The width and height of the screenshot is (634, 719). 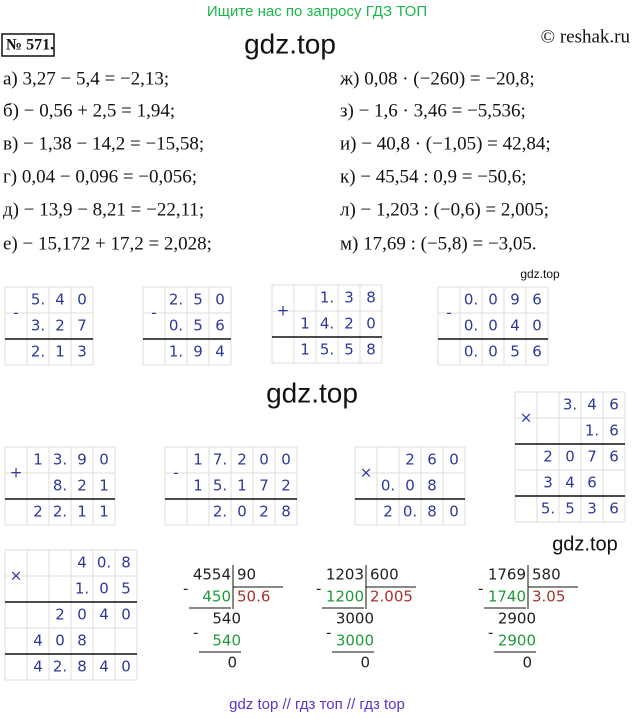 I want to click on problem-number: № 571., so click(x=30, y=45).